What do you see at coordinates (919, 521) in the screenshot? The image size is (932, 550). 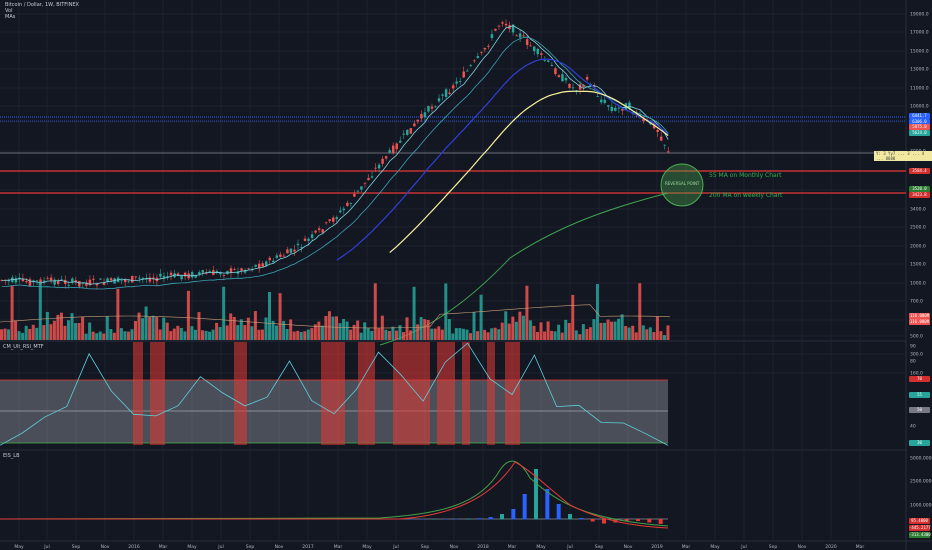 I see `lb-badge-0: 95.4000` at bounding box center [919, 521].